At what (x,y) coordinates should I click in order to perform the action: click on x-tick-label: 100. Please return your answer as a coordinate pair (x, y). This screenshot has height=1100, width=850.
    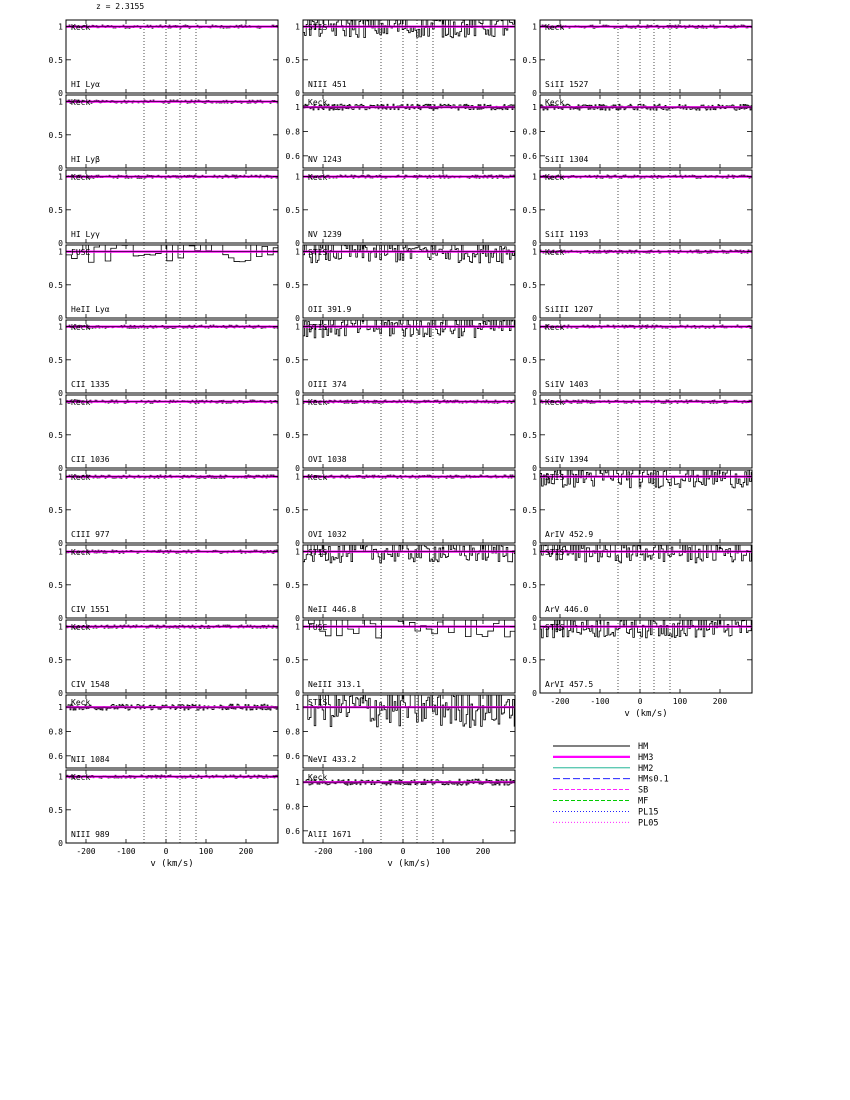
    Looking at the image, I should click on (443, 851).